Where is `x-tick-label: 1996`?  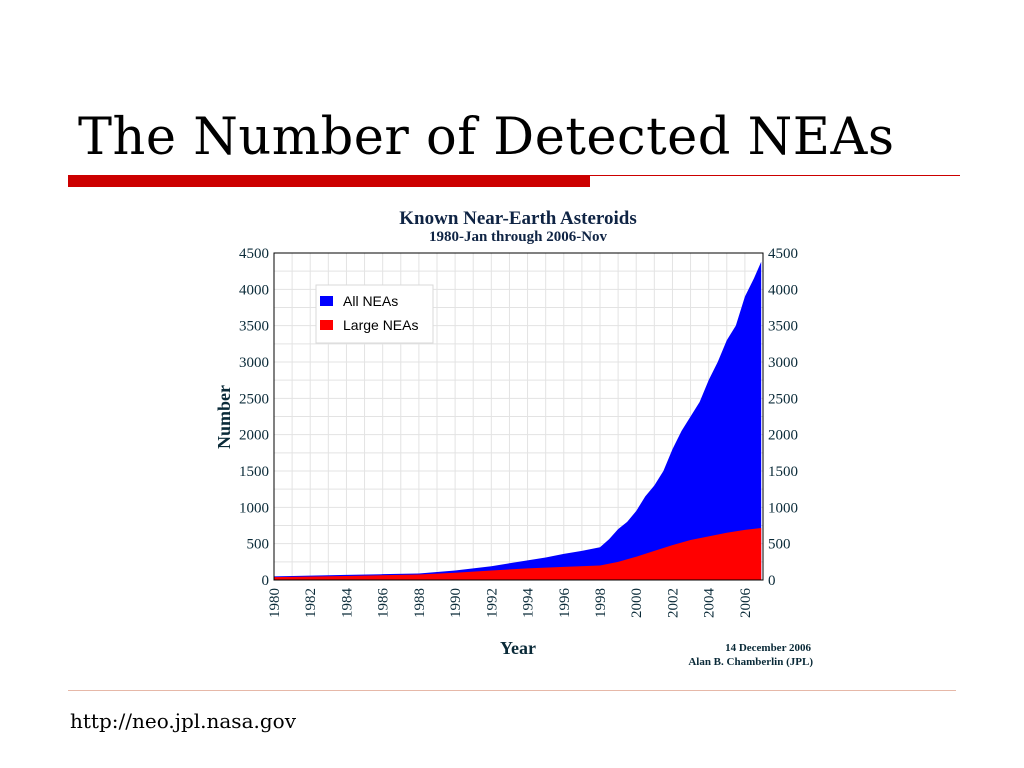
x-tick-label: 1996 is located at coordinates (565, 603).